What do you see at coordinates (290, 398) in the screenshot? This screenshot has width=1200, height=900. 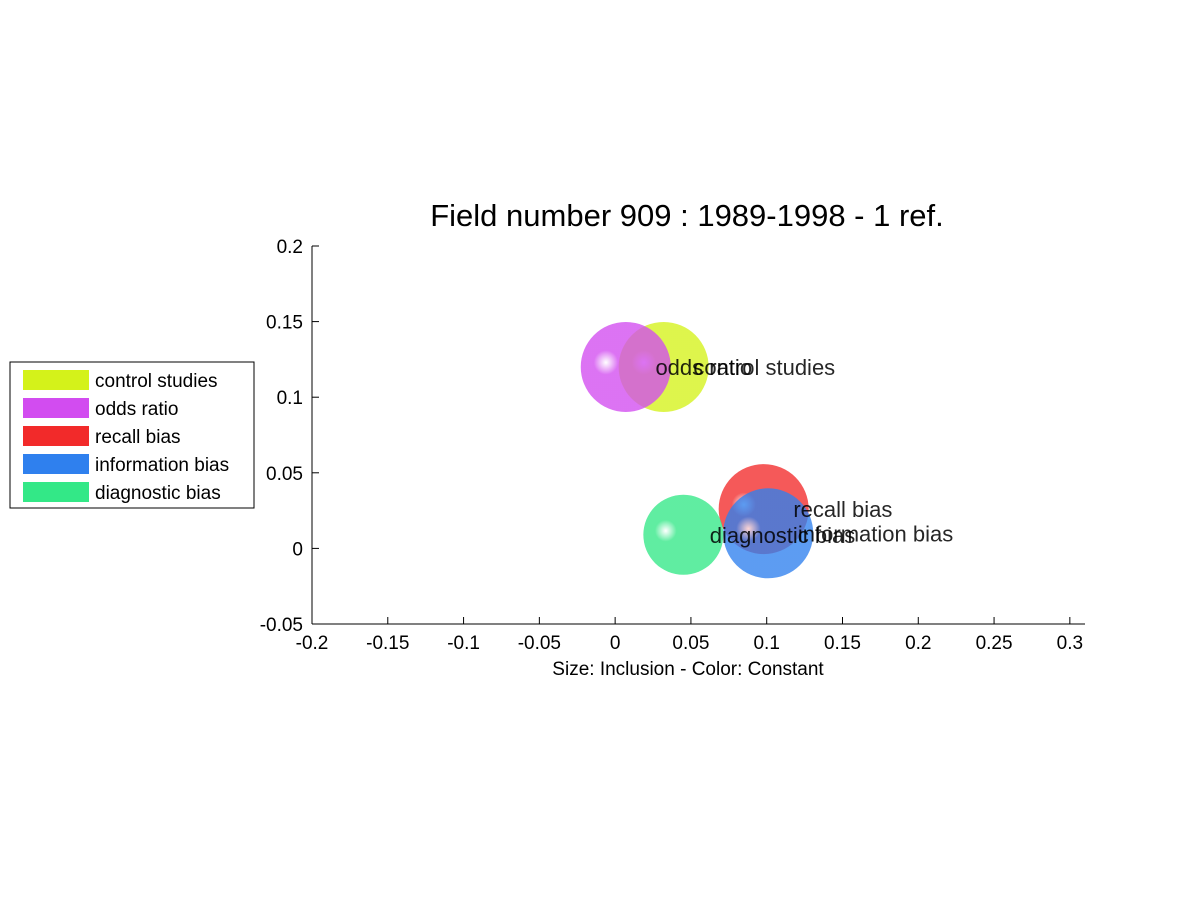 I see `y-tick-label: 0.1` at bounding box center [290, 398].